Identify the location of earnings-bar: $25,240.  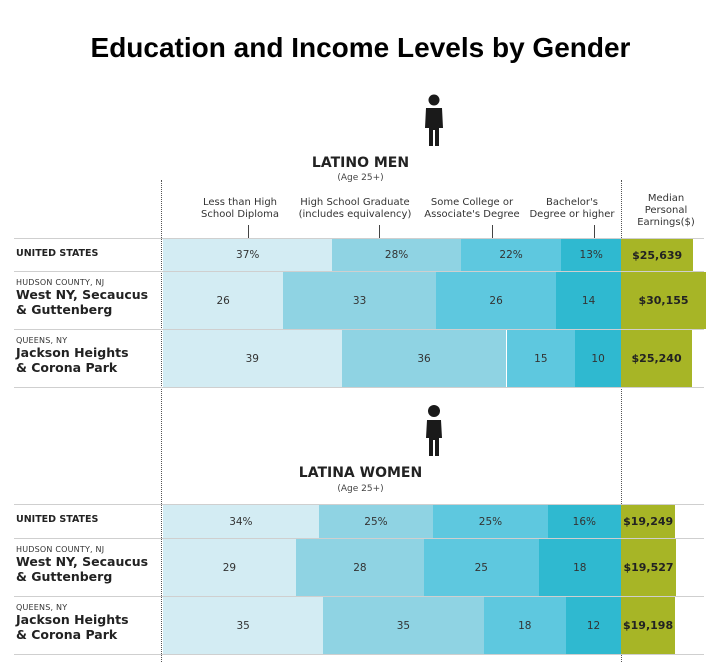
(657, 358).